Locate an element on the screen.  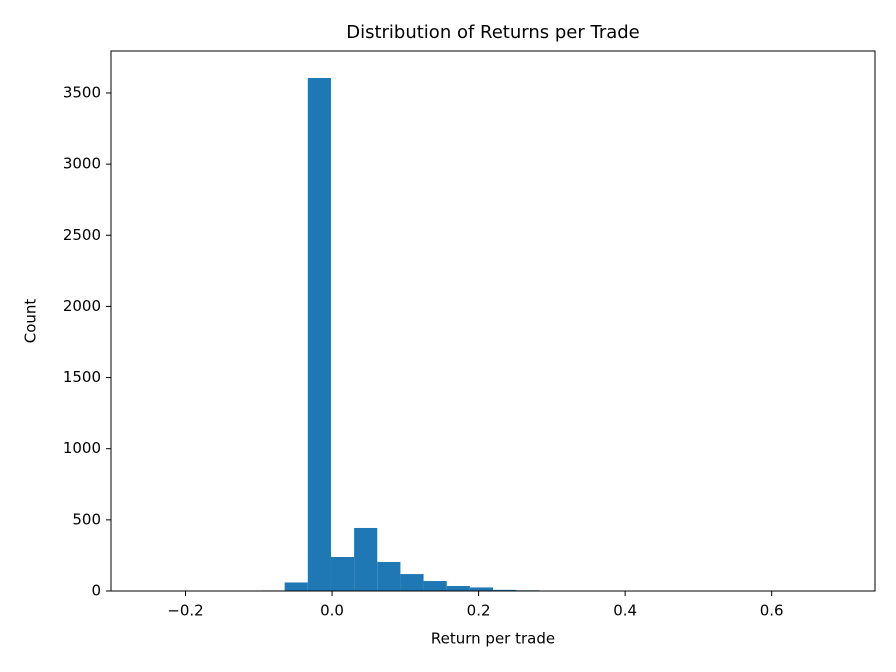
y-tick-label: 3000 is located at coordinates (82, 164).